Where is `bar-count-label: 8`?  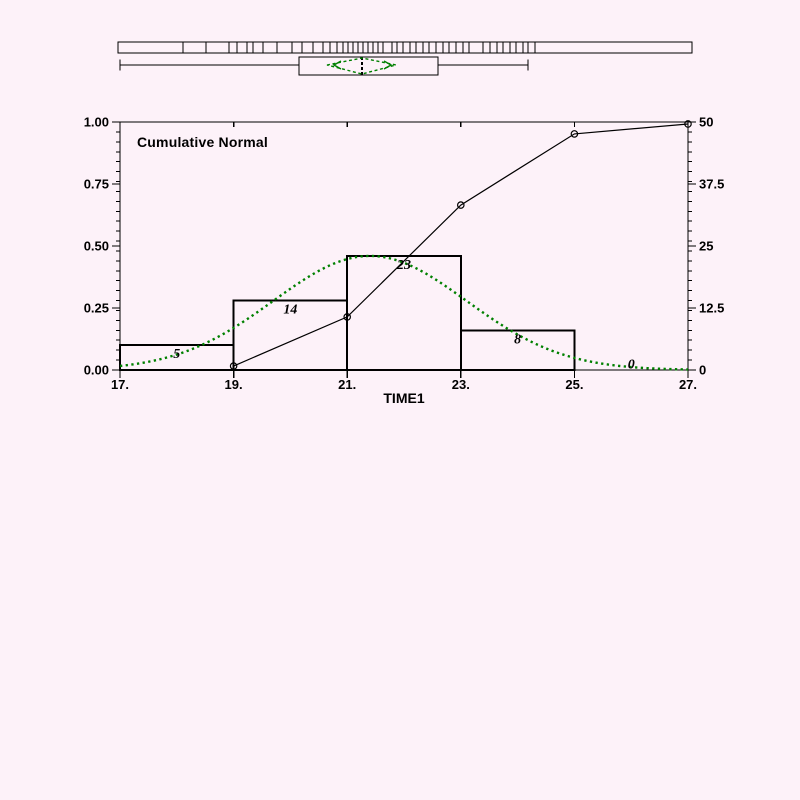
bar-count-label: 8 is located at coordinates (517, 339).